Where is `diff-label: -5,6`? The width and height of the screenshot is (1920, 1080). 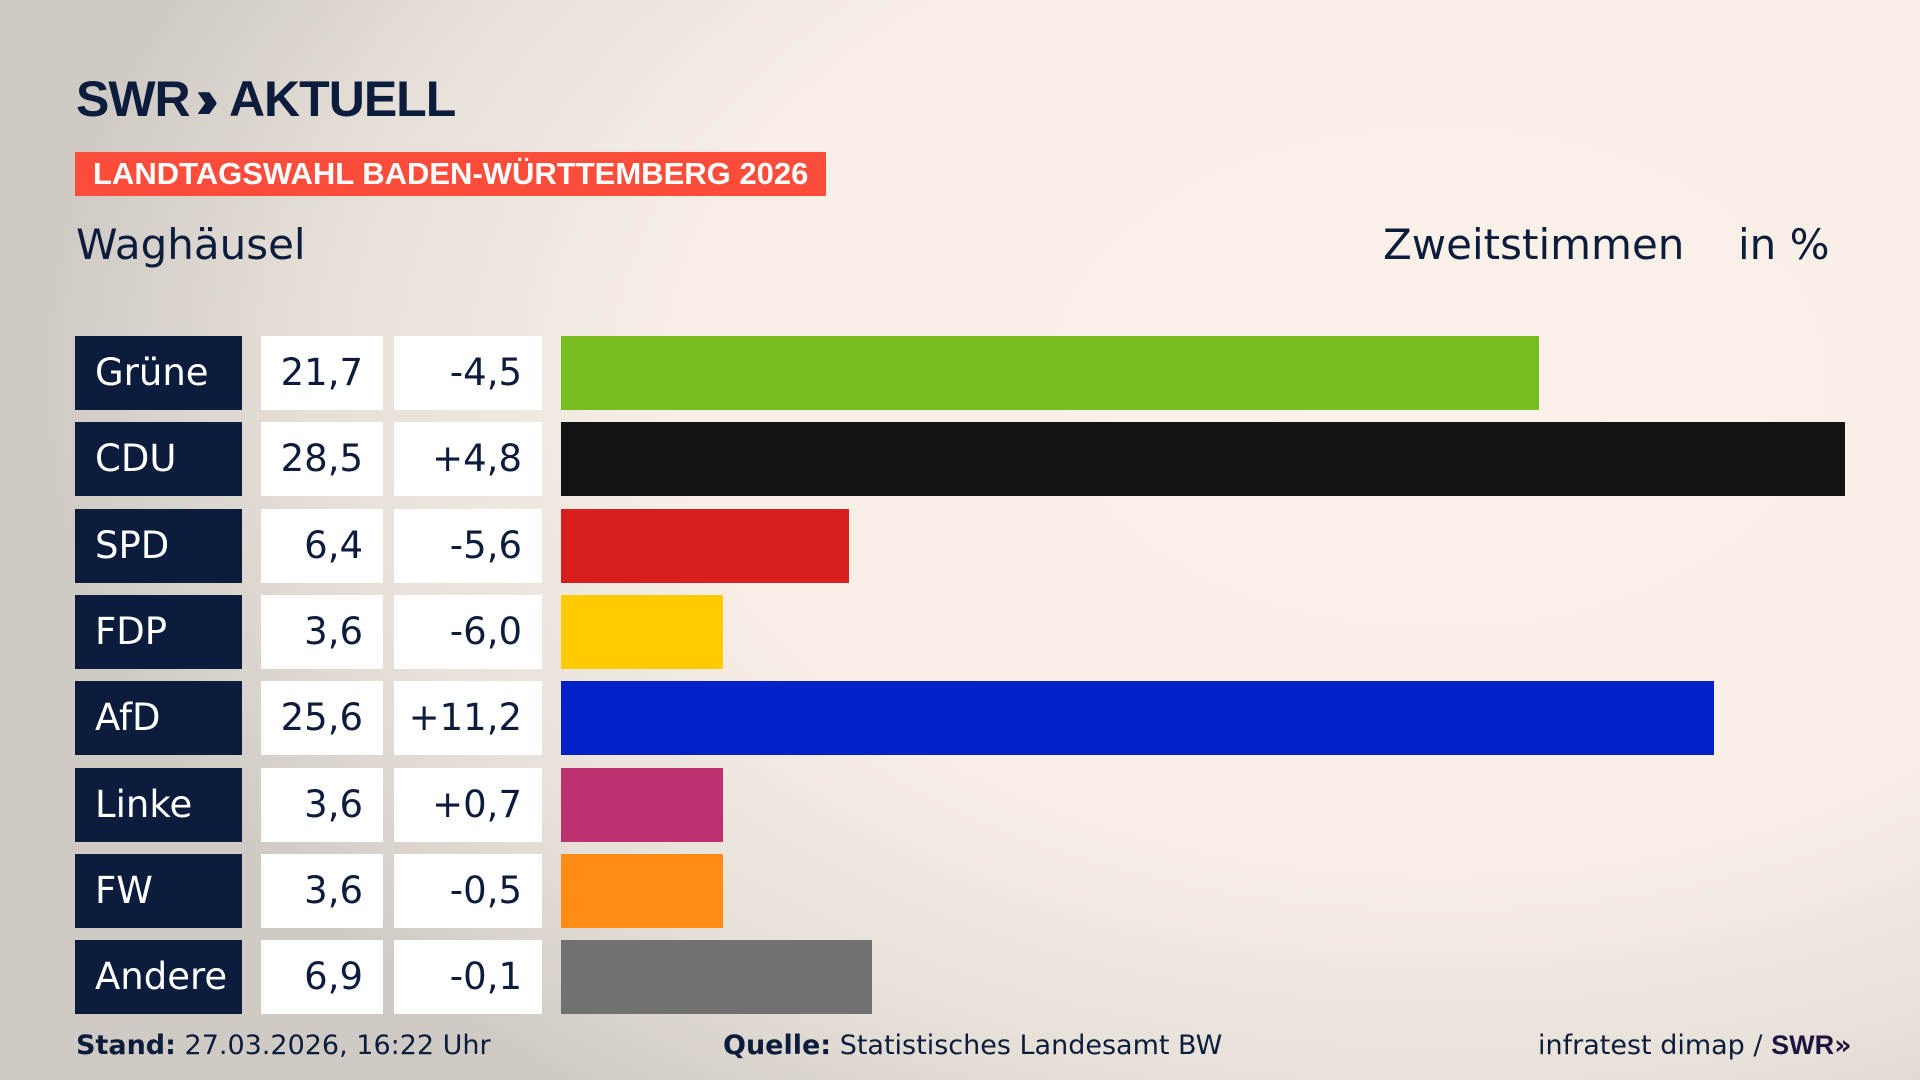 diff-label: -5,6 is located at coordinates (468, 545).